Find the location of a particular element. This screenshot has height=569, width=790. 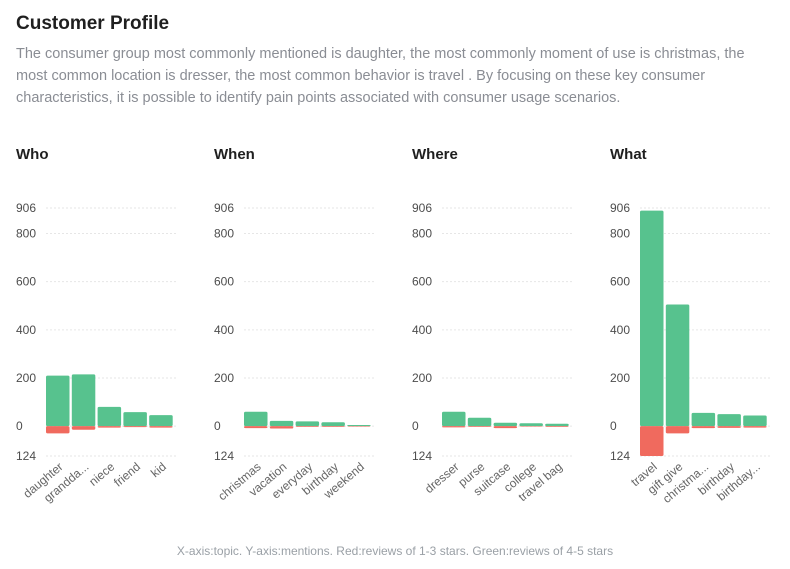

chart-title: What is located at coordinates (628, 154).